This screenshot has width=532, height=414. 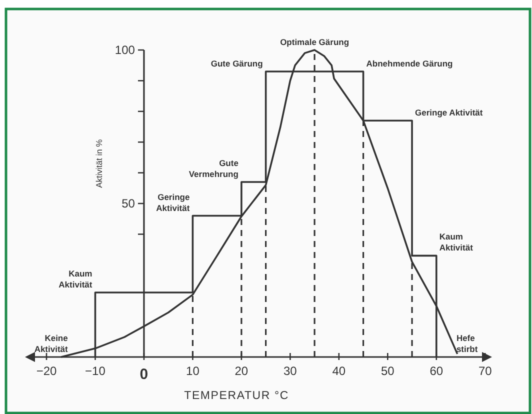 I want to click on annotation: Abnehmende Gärung, so click(x=409, y=63).